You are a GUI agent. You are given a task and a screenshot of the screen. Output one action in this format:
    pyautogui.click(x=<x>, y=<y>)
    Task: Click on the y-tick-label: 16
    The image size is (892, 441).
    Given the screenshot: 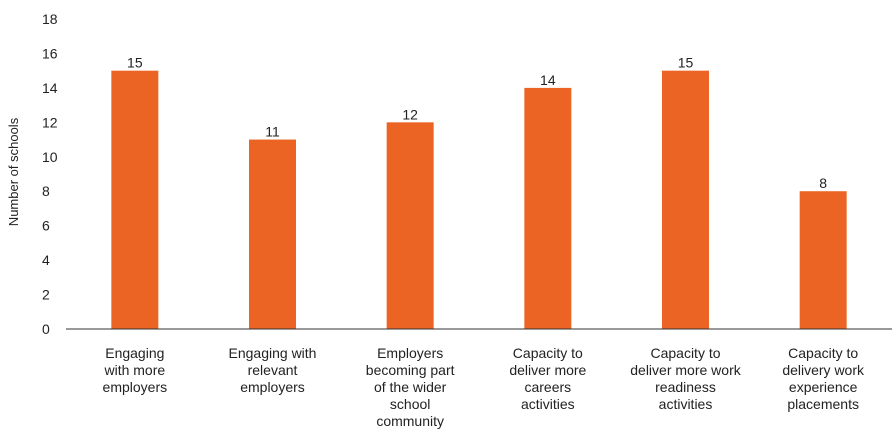 What is the action you would take?
    pyautogui.click(x=50, y=53)
    